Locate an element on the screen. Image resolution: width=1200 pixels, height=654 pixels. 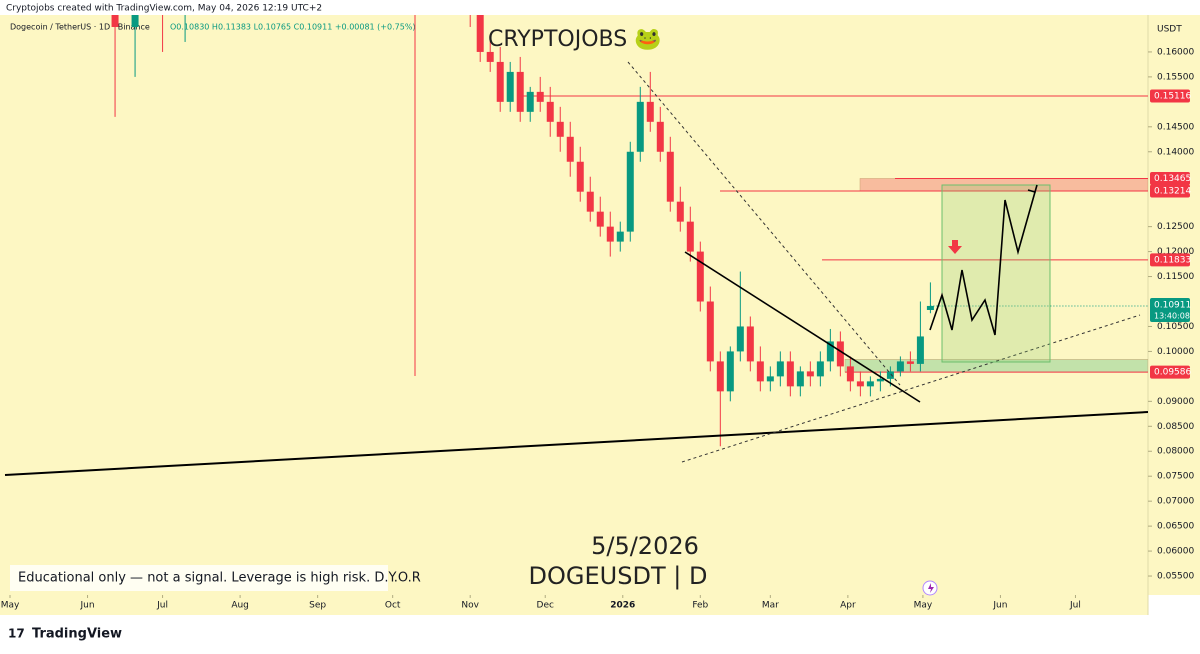
x-tick-label: Apr is located at coordinates (848, 606).